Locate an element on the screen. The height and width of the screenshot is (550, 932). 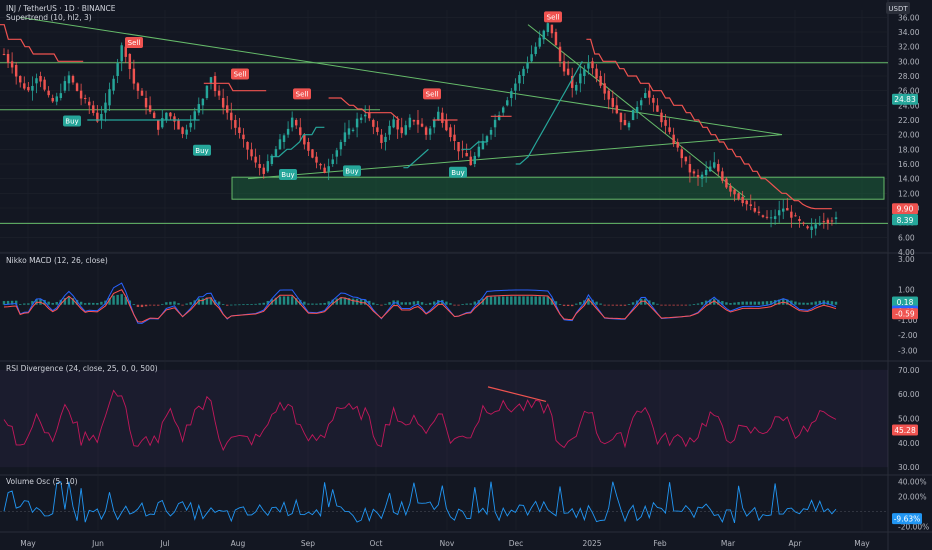
macd-line is located at coordinates (420, 303).